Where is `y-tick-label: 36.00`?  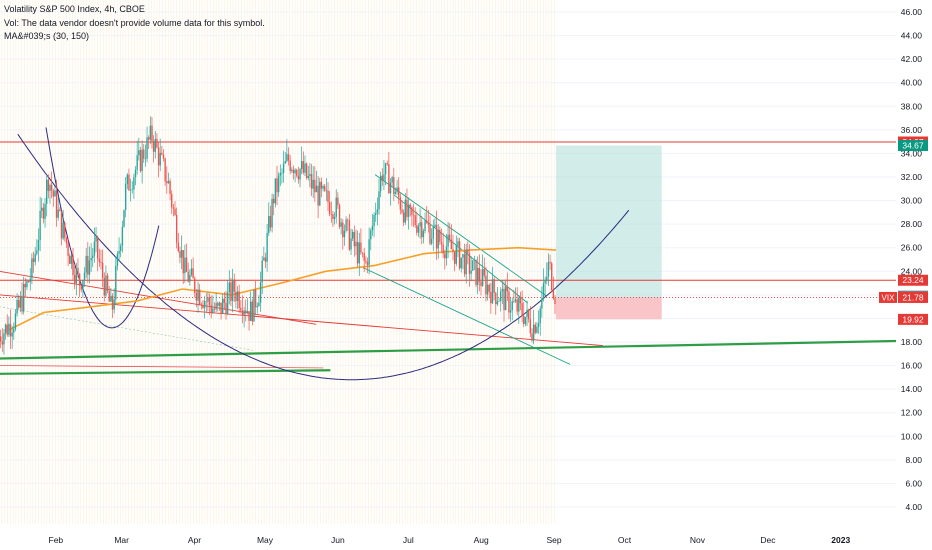
y-tick-label: 36.00 is located at coordinates (912, 130).